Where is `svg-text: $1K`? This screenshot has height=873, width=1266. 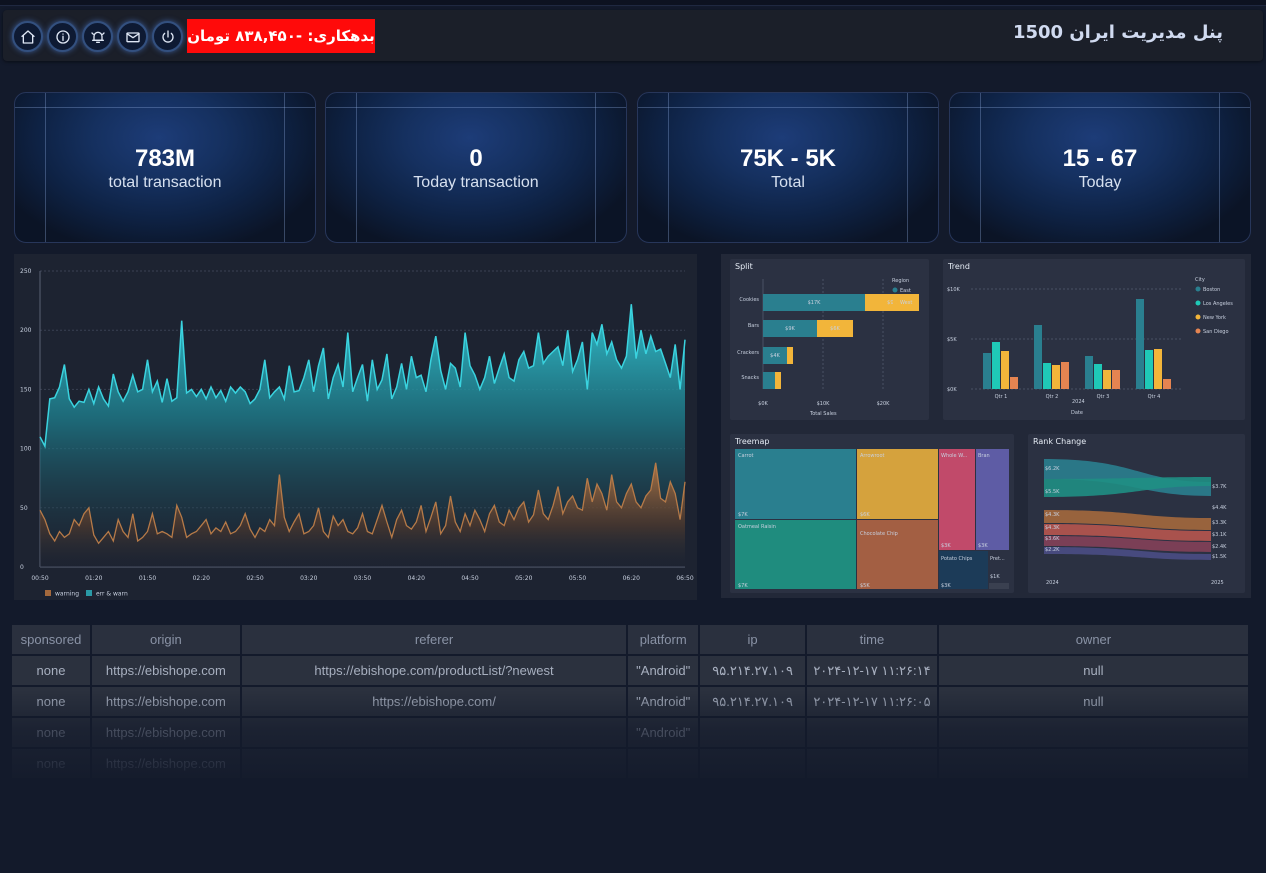
svg-text: $1K is located at coordinates (995, 577).